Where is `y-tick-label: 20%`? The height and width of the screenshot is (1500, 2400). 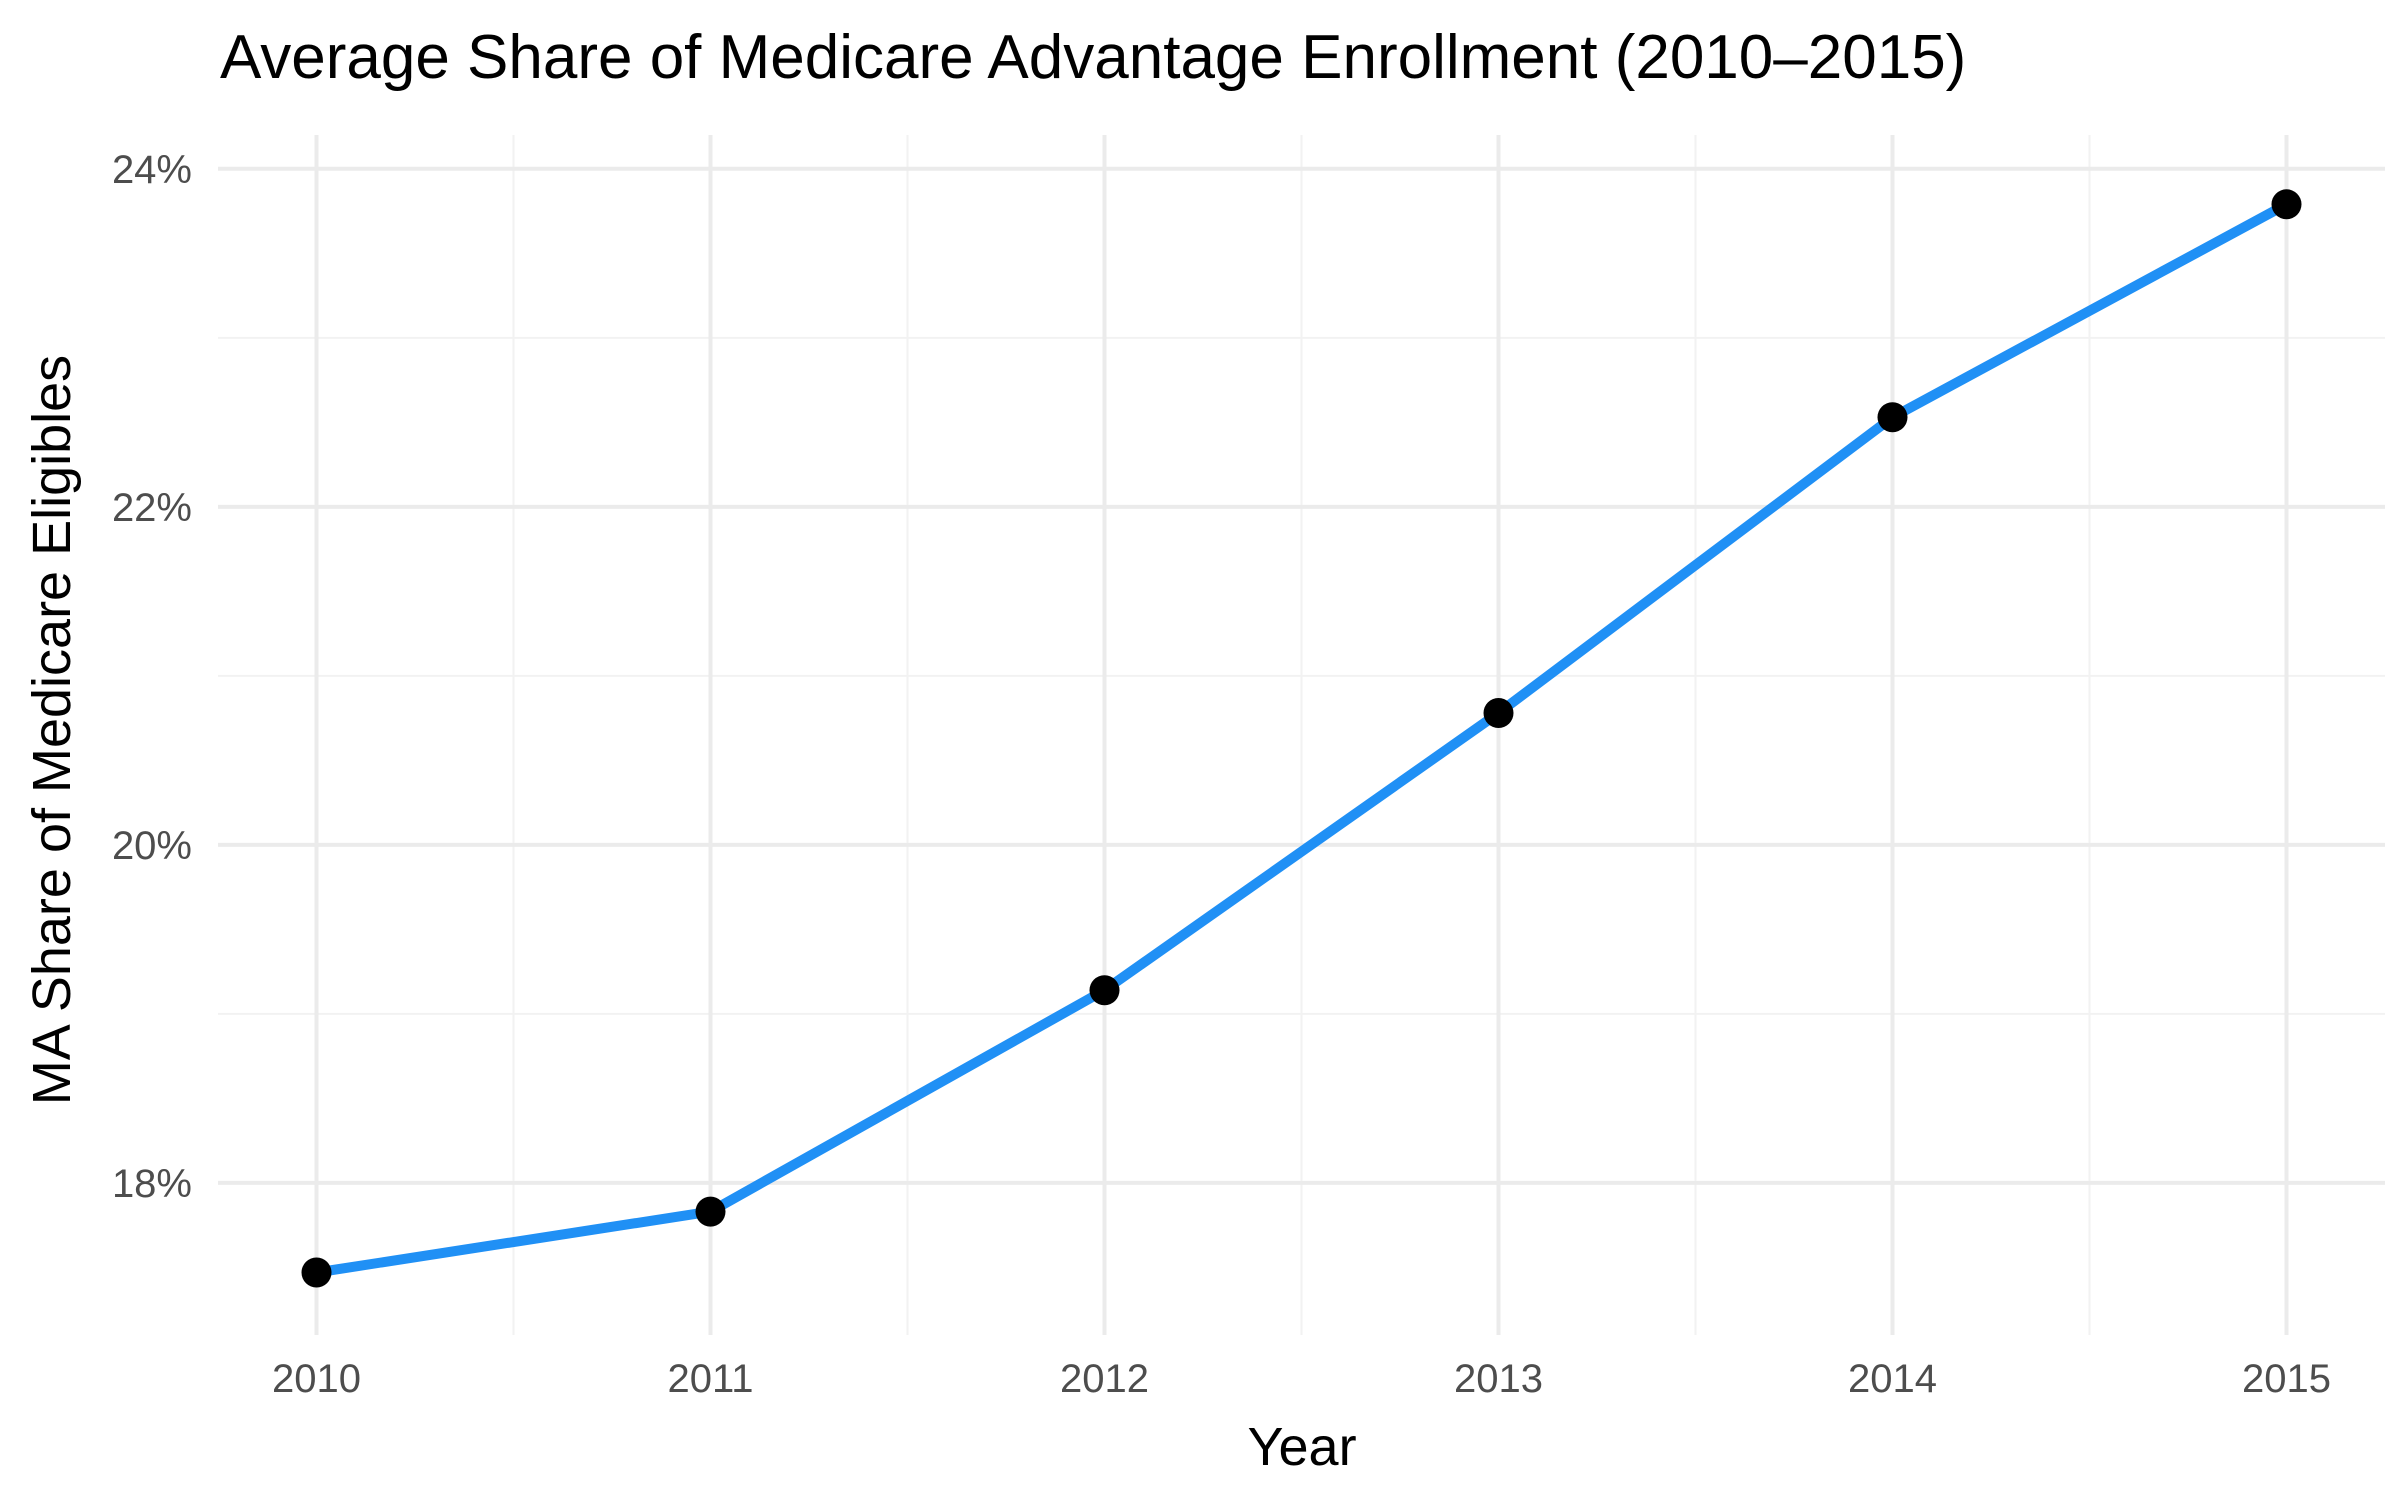 y-tick-label: 20% is located at coordinates (152, 846).